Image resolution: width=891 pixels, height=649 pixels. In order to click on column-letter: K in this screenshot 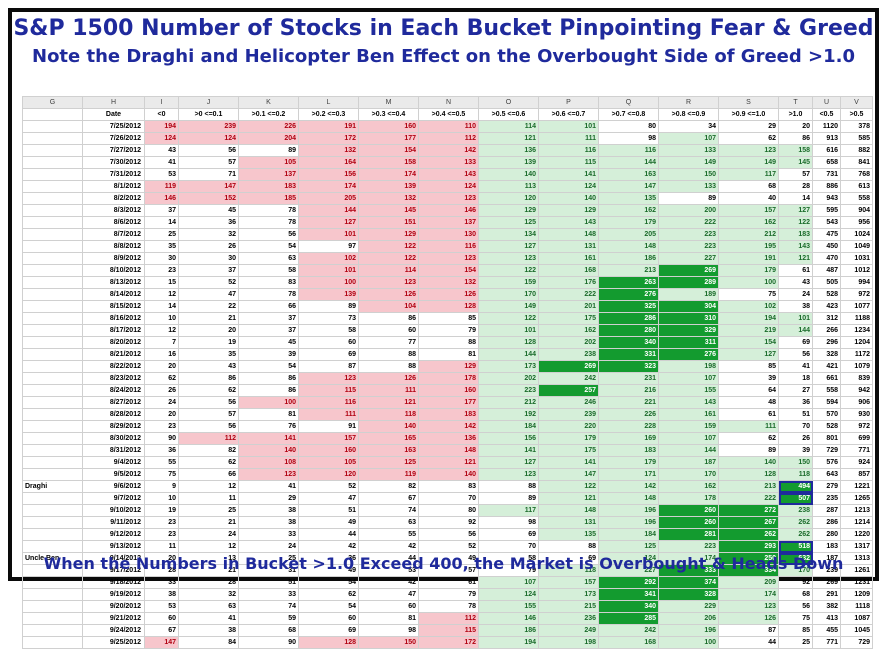, I will do `click(268, 102)`.